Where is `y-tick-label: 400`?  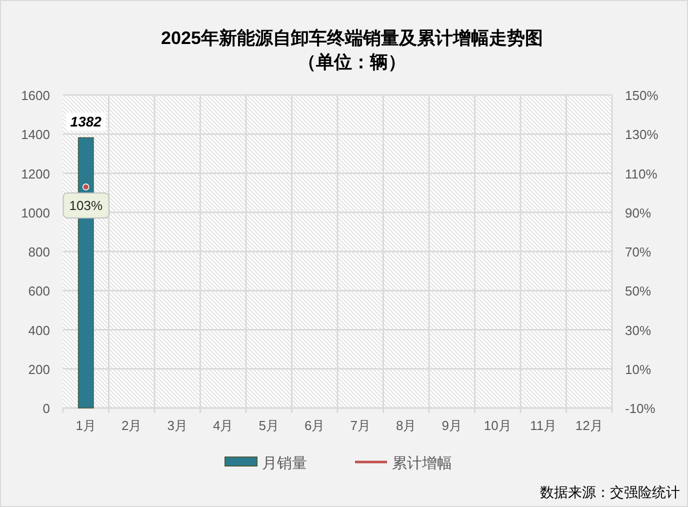 y-tick-label: 400 is located at coordinates (39, 330).